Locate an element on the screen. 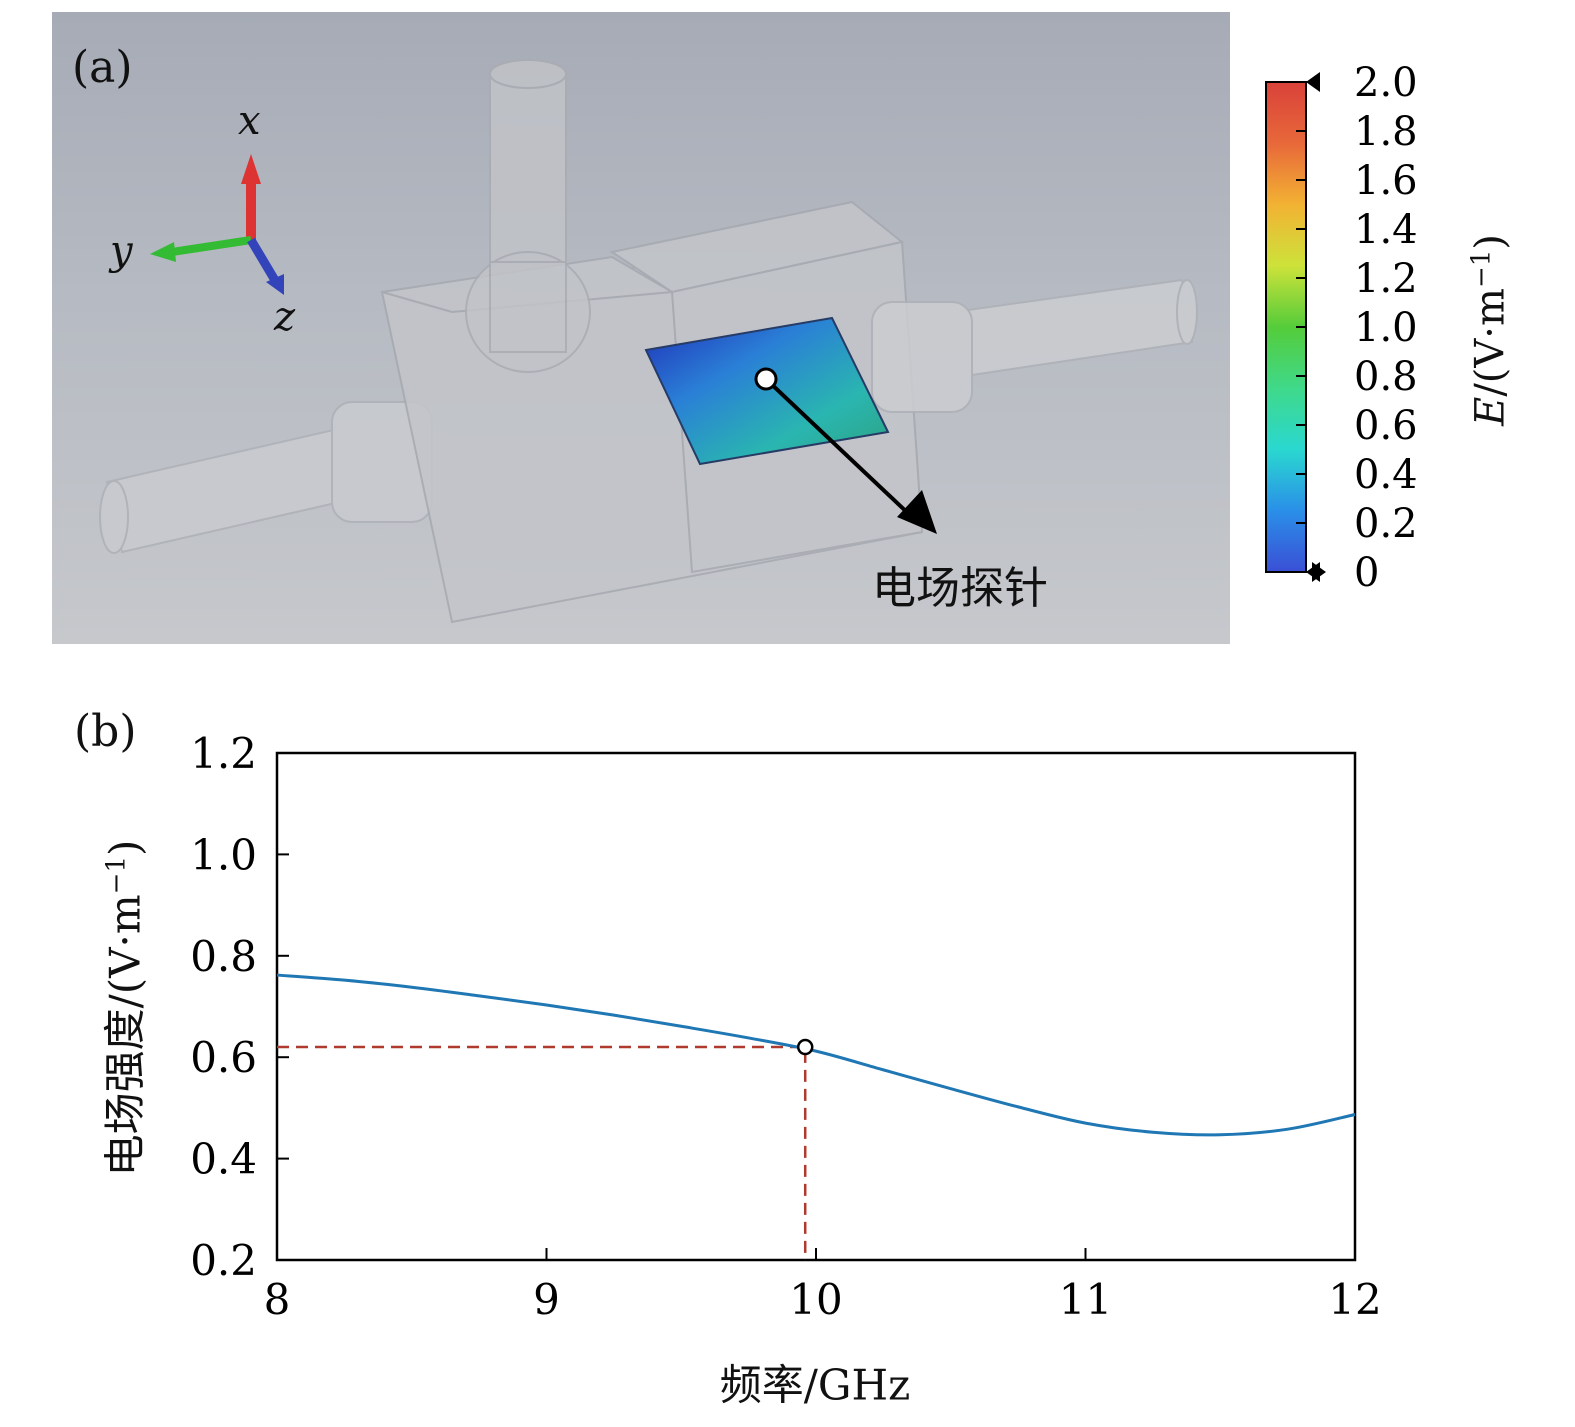  x-tick-label: 10 is located at coordinates (815, 1299).